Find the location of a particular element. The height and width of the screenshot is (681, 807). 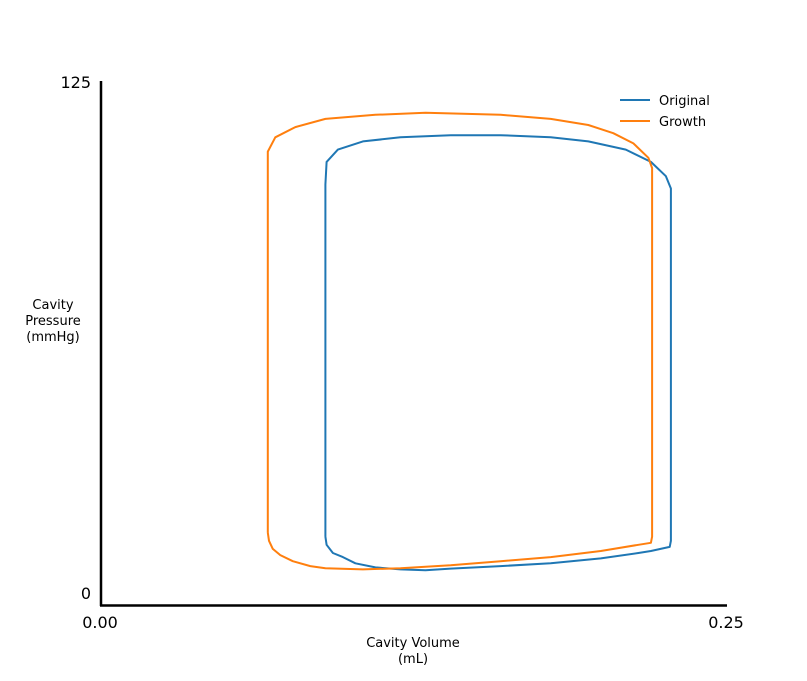

y-axis-title-line1: Cavity is located at coordinates (52, 305).